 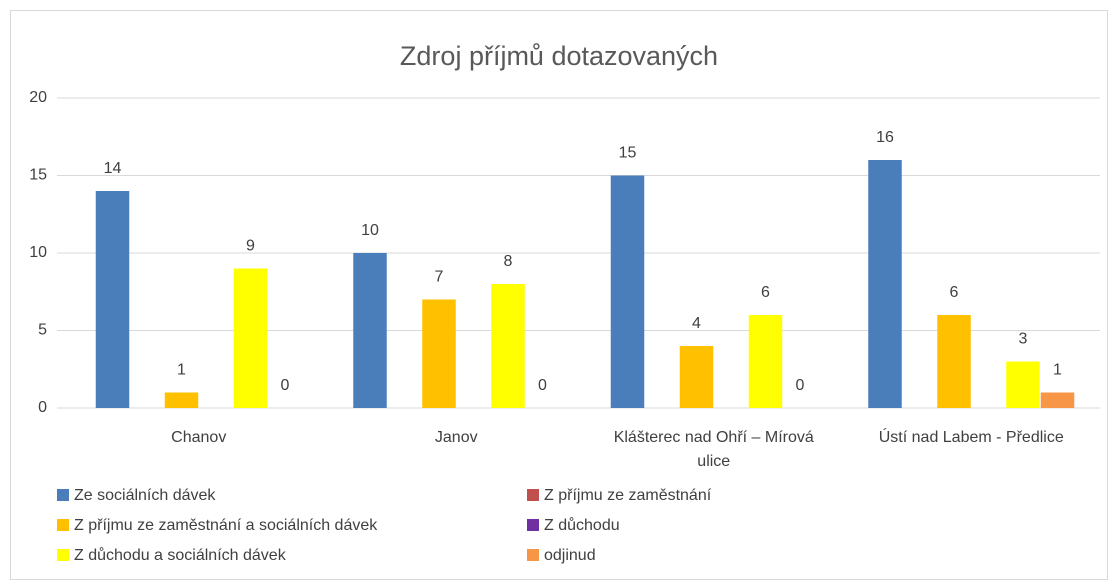 I want to click on data-label: 14, so click(x=113, y=168).